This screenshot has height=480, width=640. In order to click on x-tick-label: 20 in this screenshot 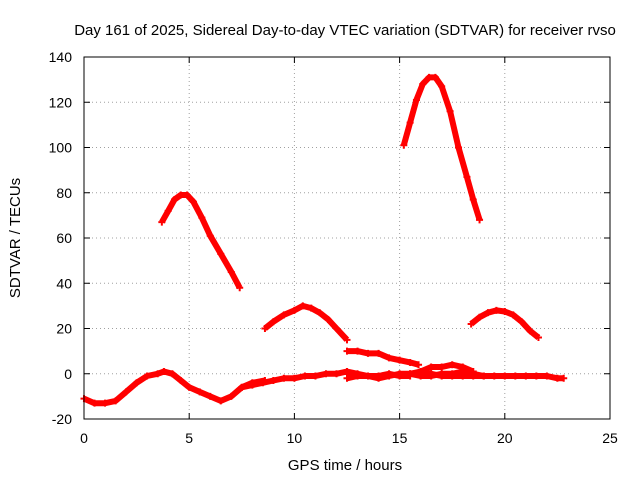, I will do `click(505, 438)`.